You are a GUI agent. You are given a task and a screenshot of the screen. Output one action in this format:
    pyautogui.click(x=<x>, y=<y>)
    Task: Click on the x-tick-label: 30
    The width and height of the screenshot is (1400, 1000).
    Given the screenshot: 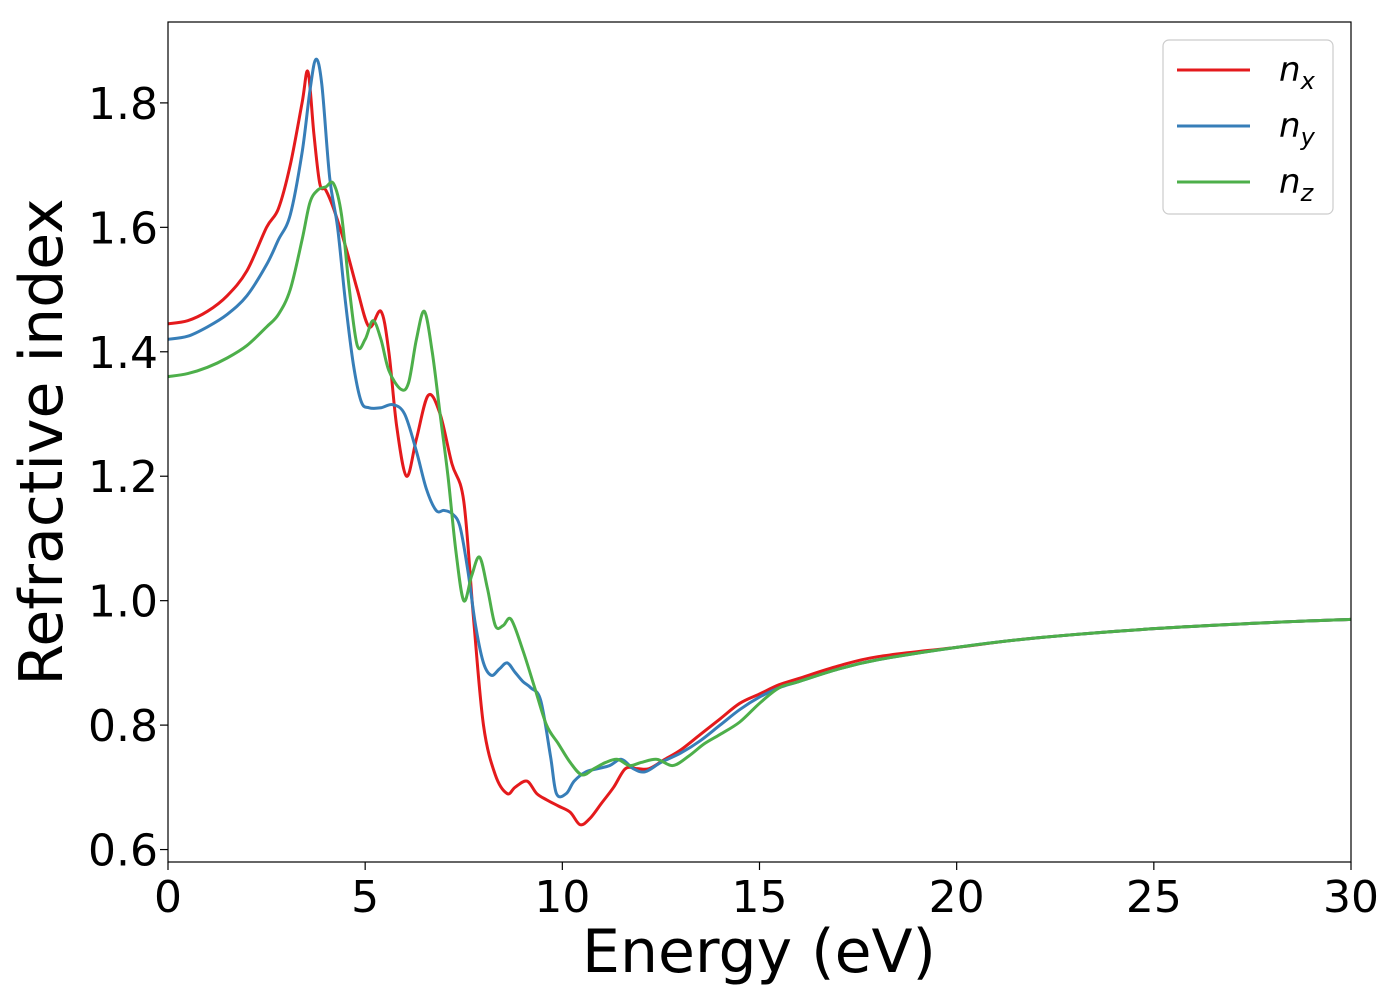 What is the action you would take?
    pyautogui.click(x=1351, y=897)
    